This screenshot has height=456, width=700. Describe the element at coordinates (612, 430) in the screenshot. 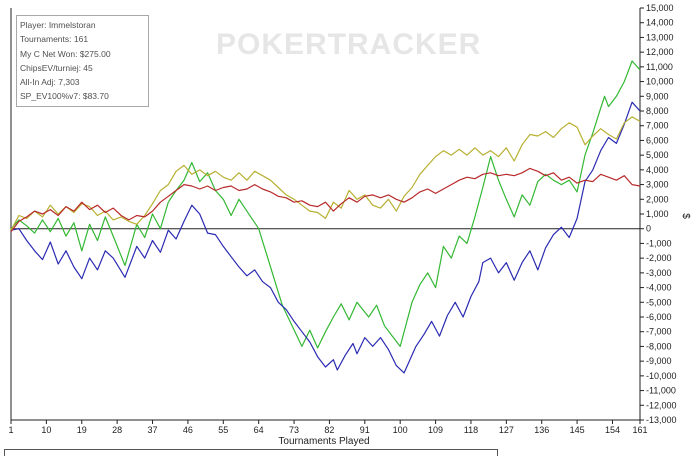

I see `x-tick-label: 154` at that location.